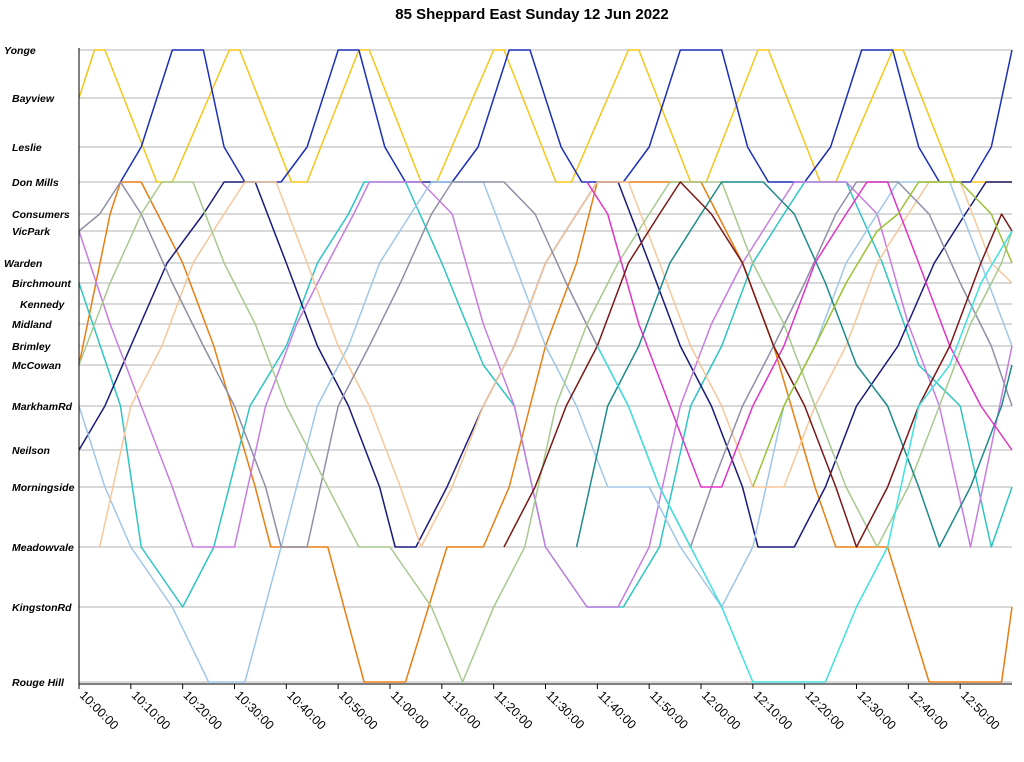 This screenshot has height=762, width=1024. I want to click on stop-label-bayview: Bayview, so click(33, 99).